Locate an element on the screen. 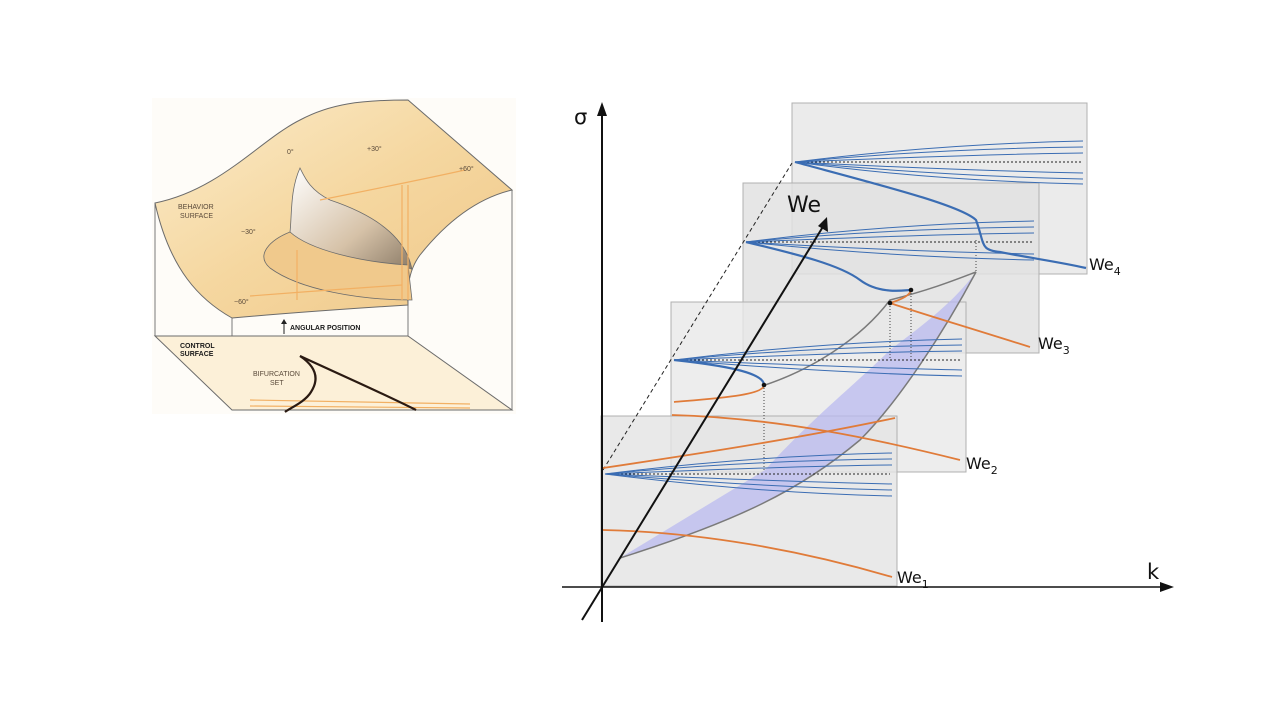  k-axis-label: k is located at coordinates (1153, 572).